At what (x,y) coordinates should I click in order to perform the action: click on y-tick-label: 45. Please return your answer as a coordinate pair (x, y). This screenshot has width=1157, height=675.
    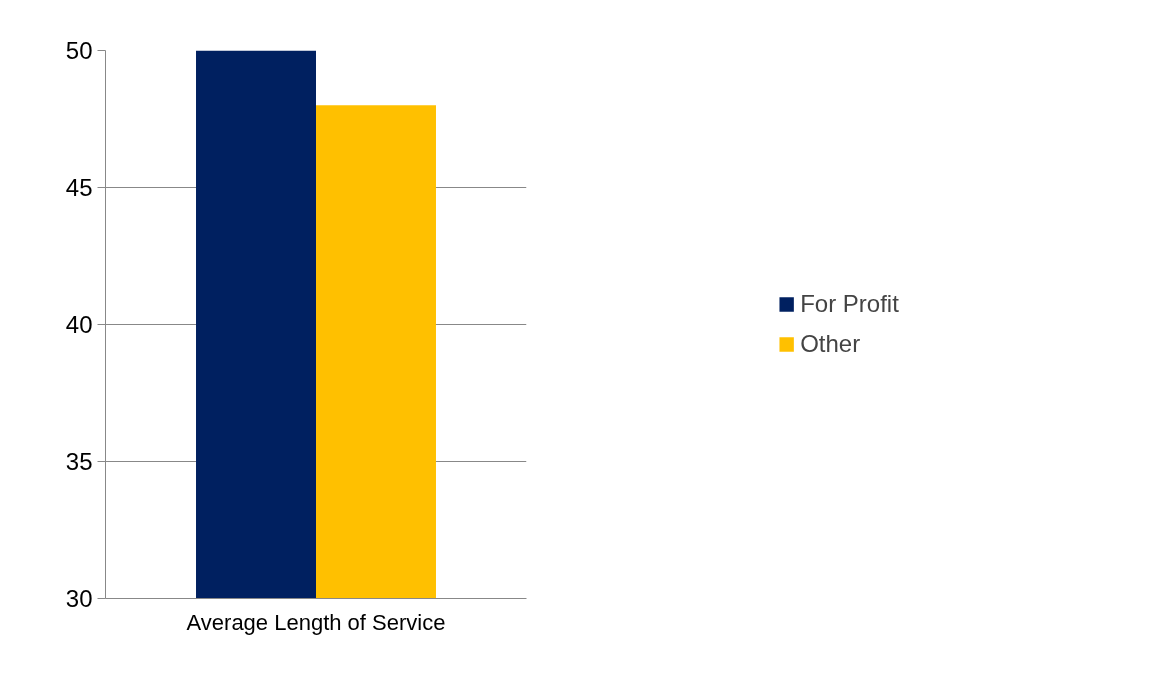
    Looking at the image, I should click on (79, 187).